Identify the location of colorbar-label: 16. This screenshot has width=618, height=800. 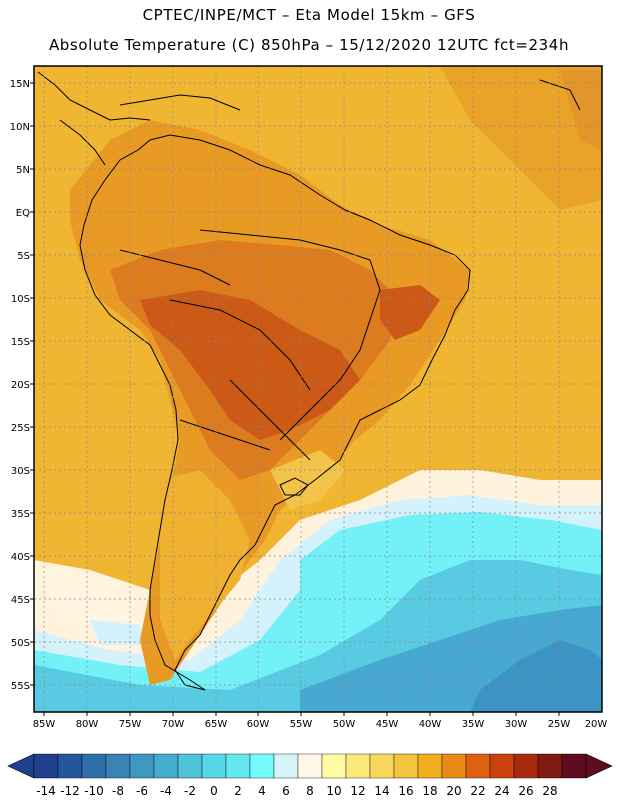
(405, 791).